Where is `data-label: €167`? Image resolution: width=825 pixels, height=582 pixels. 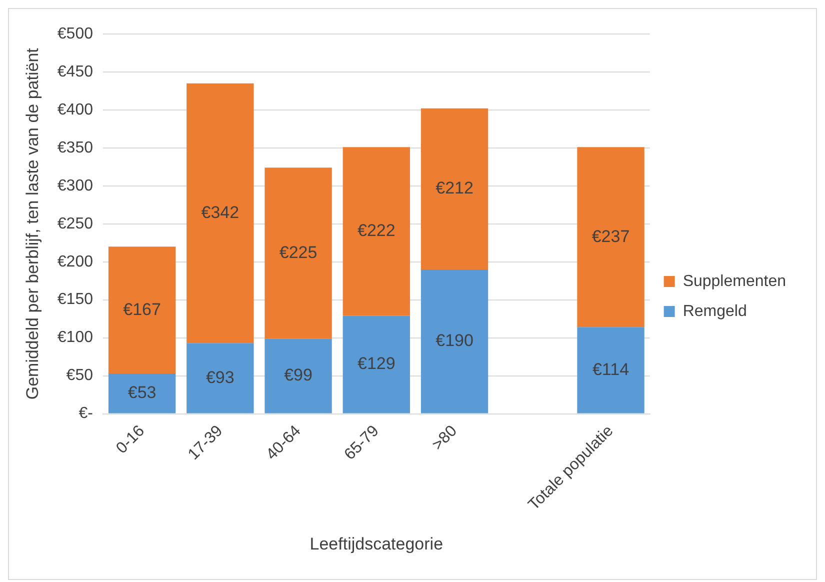
data-label: €167 is located at coordinates (142, 309).